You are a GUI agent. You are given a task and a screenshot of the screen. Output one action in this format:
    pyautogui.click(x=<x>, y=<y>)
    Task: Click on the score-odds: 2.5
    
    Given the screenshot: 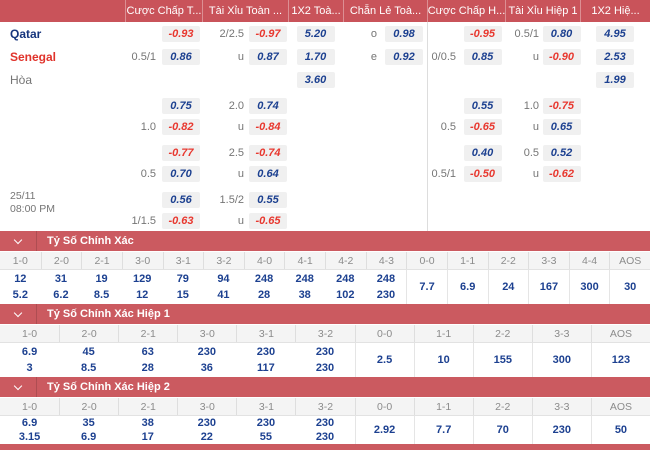 What is the action you would take?
    pyautogui.click(x=384, y=360)
    